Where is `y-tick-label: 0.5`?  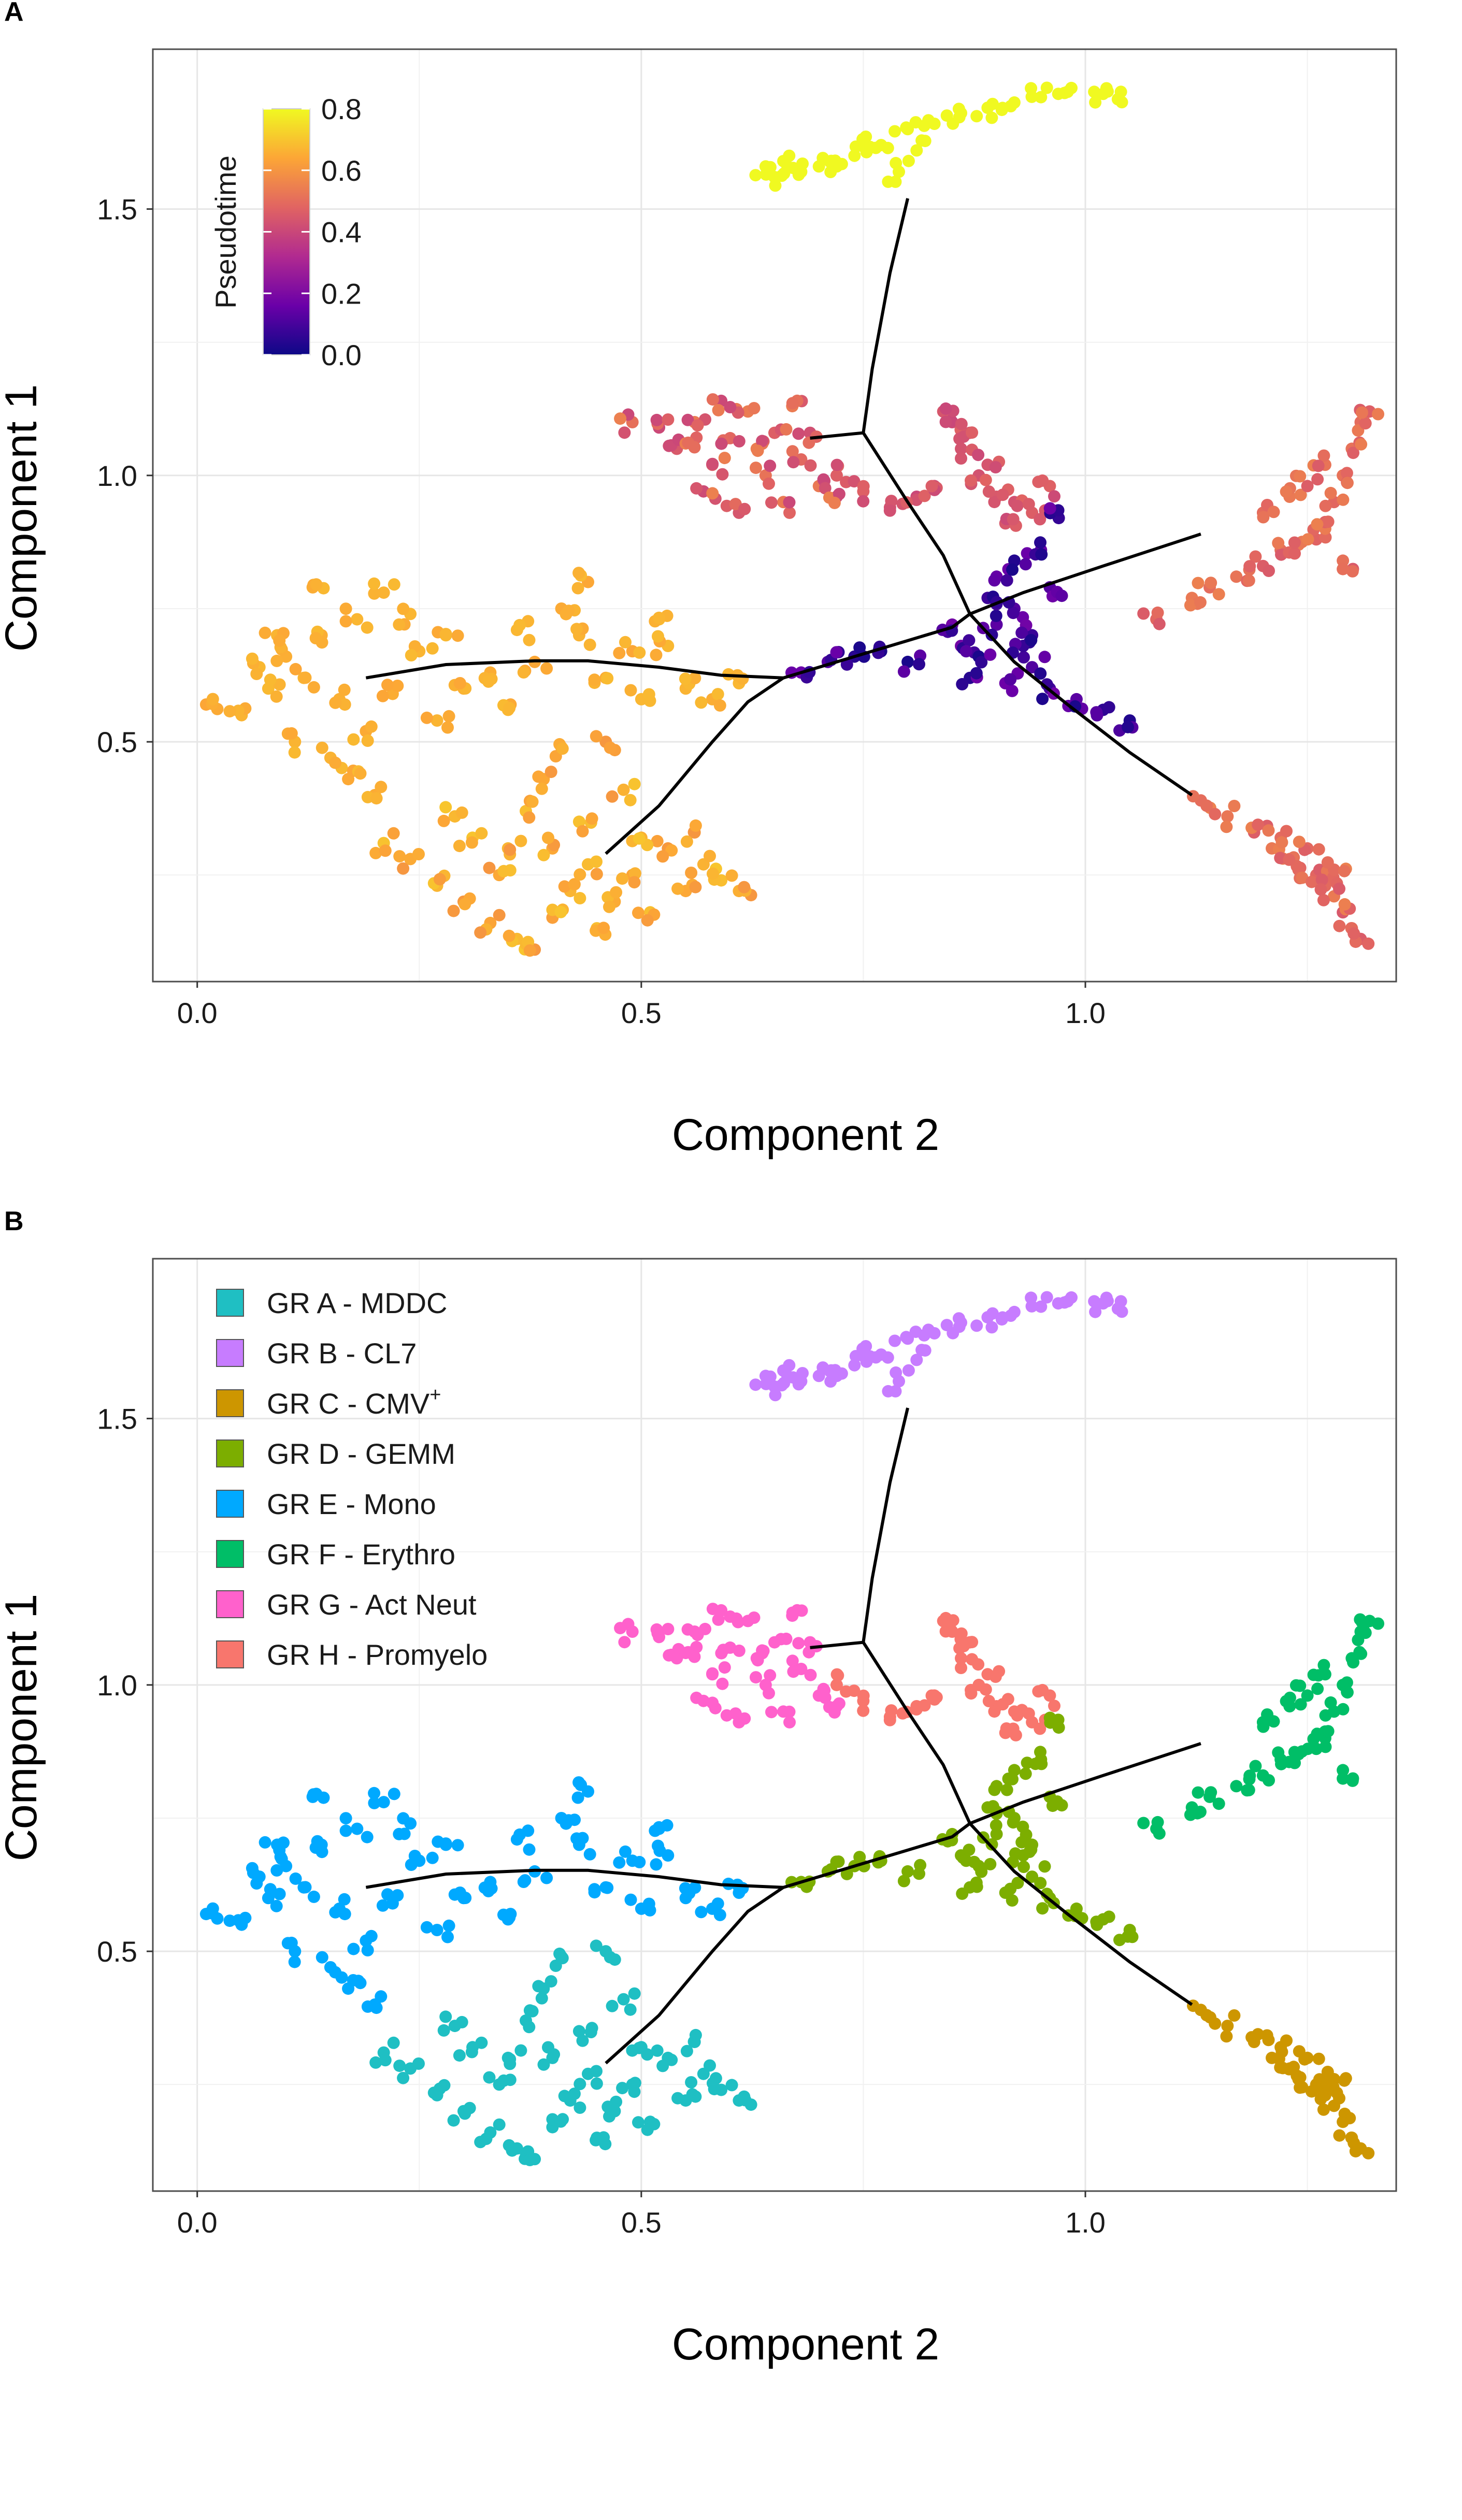
y-tick-label: 0.5 is located at coordinates (117, 1951).